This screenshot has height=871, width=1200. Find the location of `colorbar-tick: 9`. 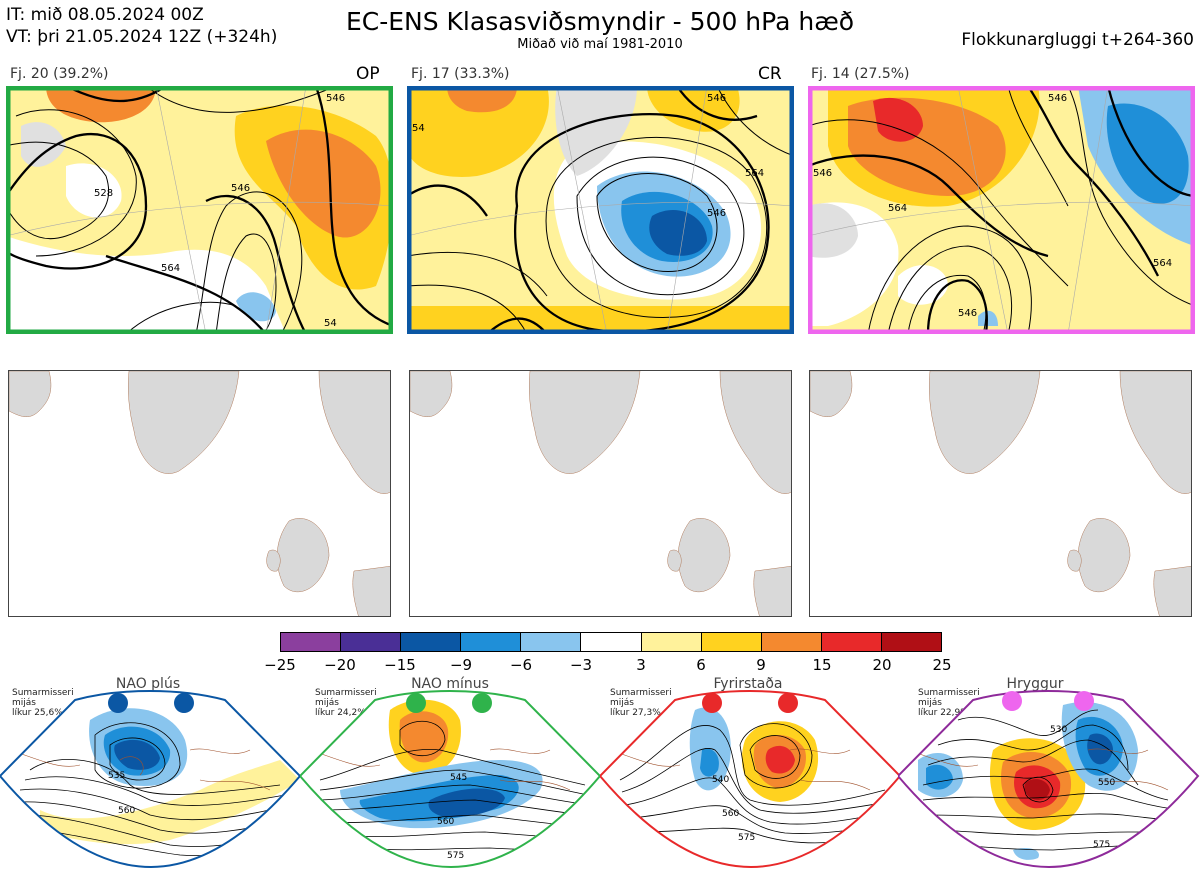

colorbar-tick: 9 is located at coordinates (761, 665).